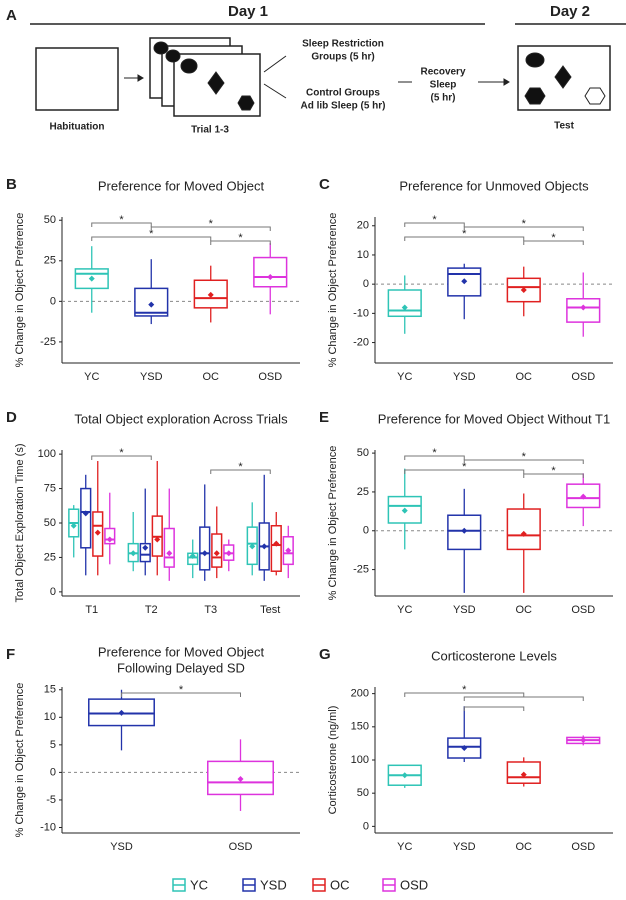  What do you see at coordinates (564, 78) in the screenshot?
I see `arena` at bounding box center [564, 78].